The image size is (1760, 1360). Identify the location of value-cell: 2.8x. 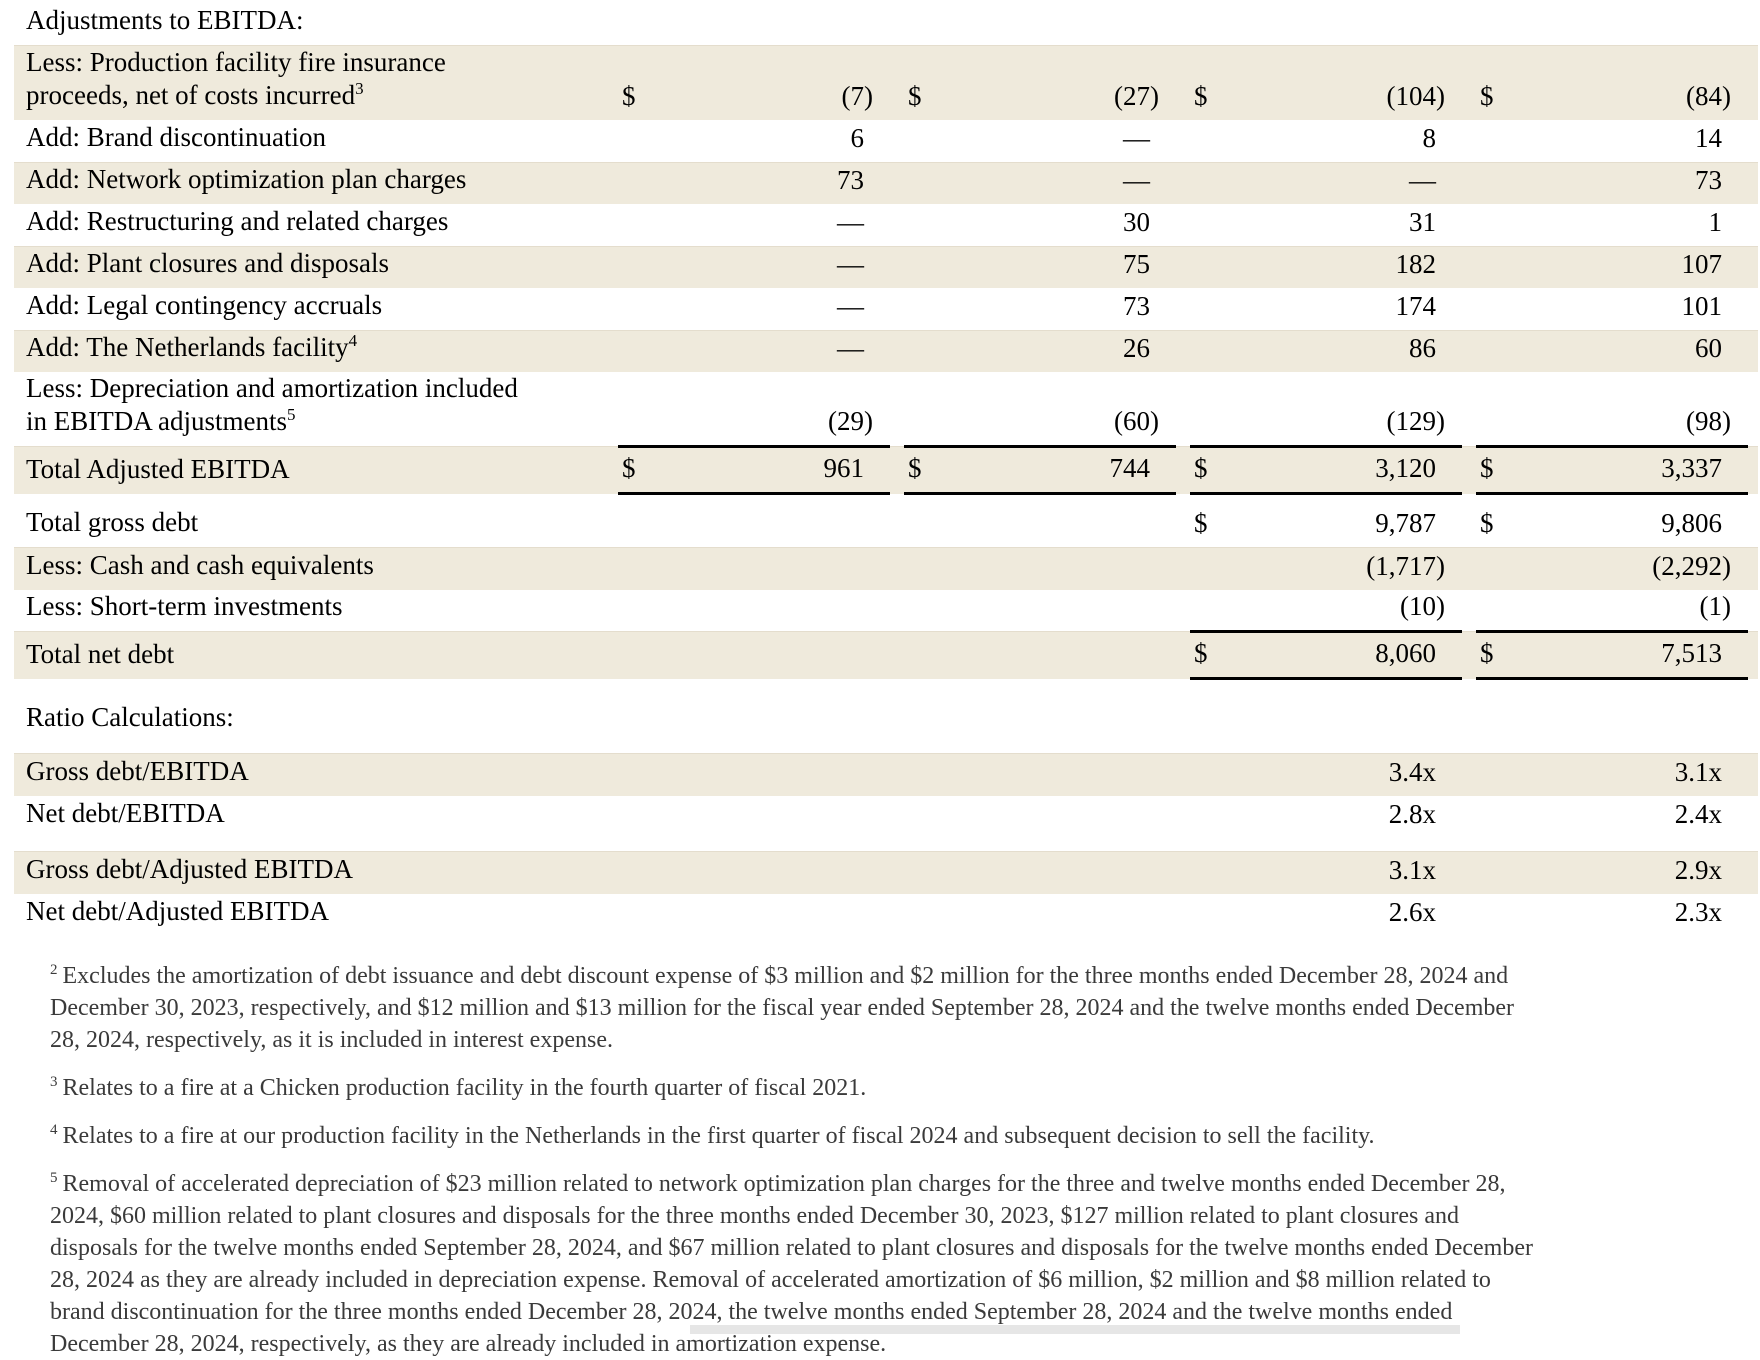
(1412, 813).